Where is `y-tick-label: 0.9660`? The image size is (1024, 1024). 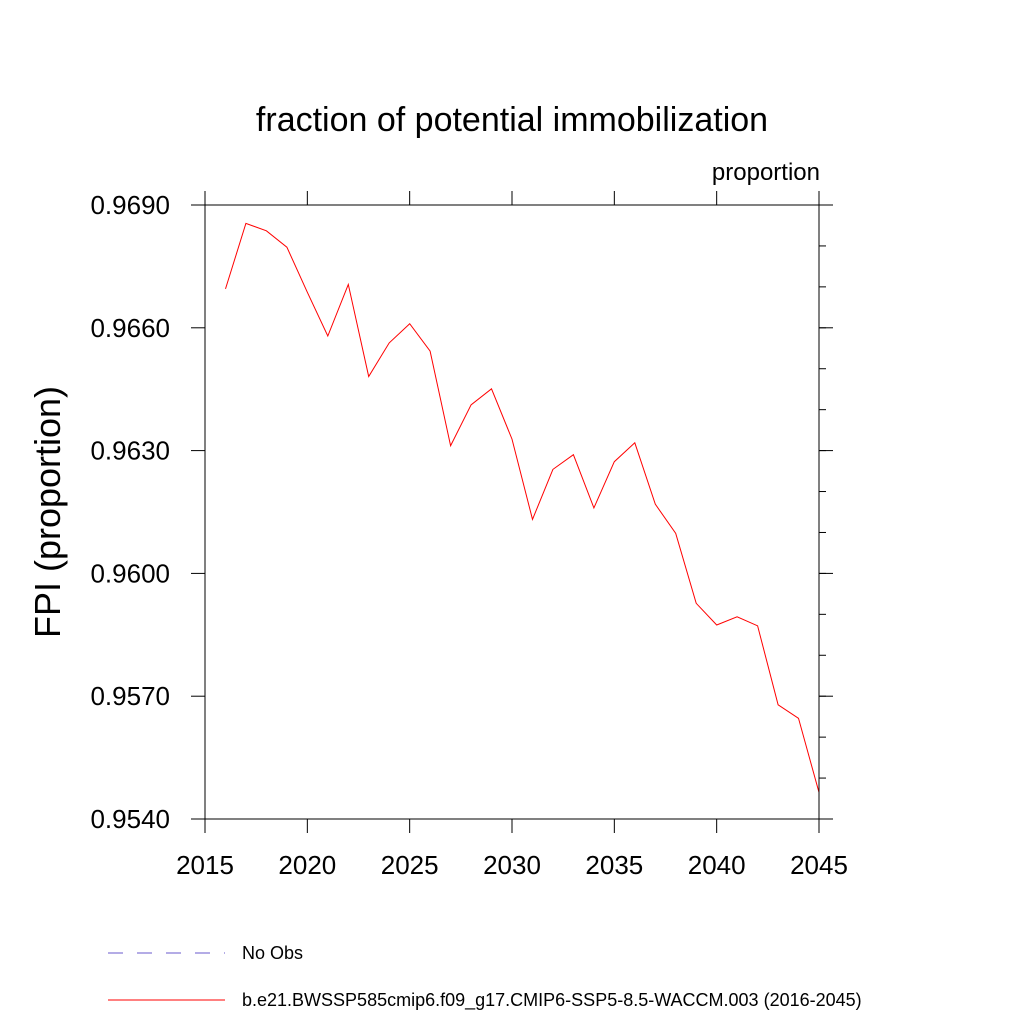
y-tick-label: 0.9660 is located at coordinates (130, 328).